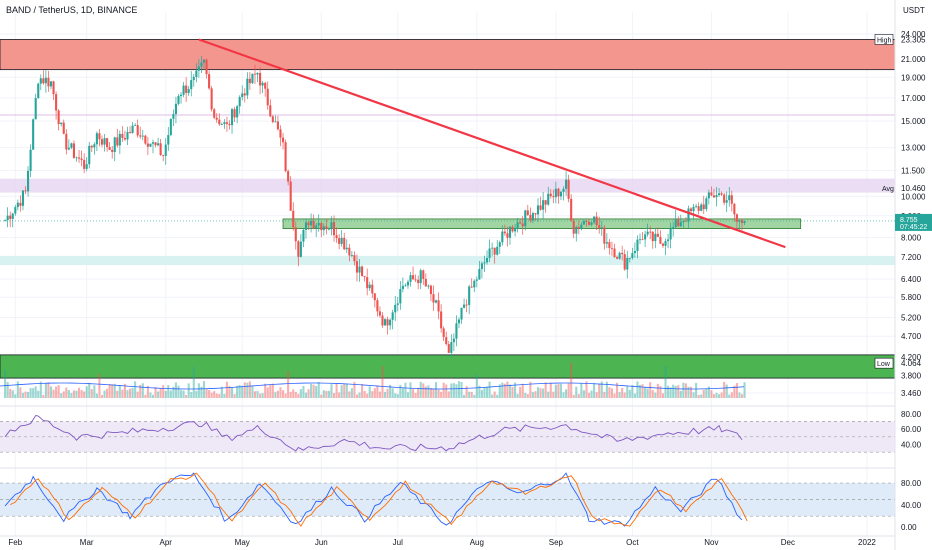 Image resolution: width=932 pixels, height=550 pixels. I want to click on rsi-pane, so click(447, 429).